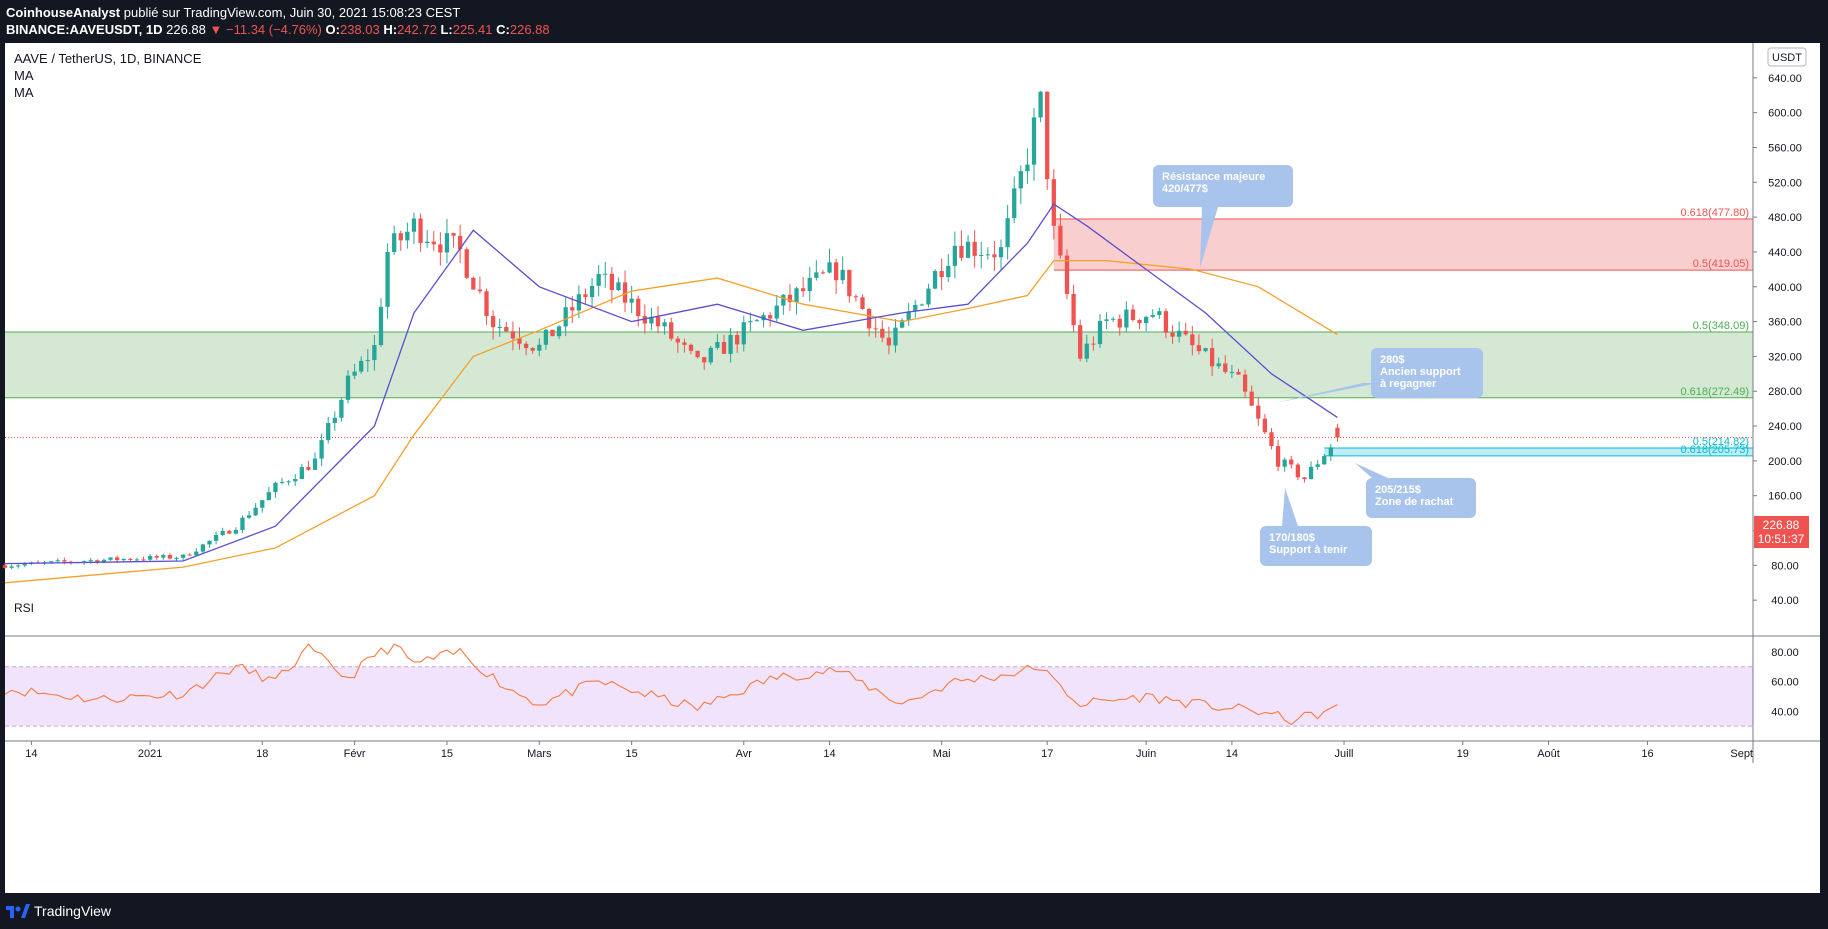 The image size is (1828, 929). Describe the element at coordinates (18, 911) in the screenshot. I see `tradingview-logo-icon` at that location.